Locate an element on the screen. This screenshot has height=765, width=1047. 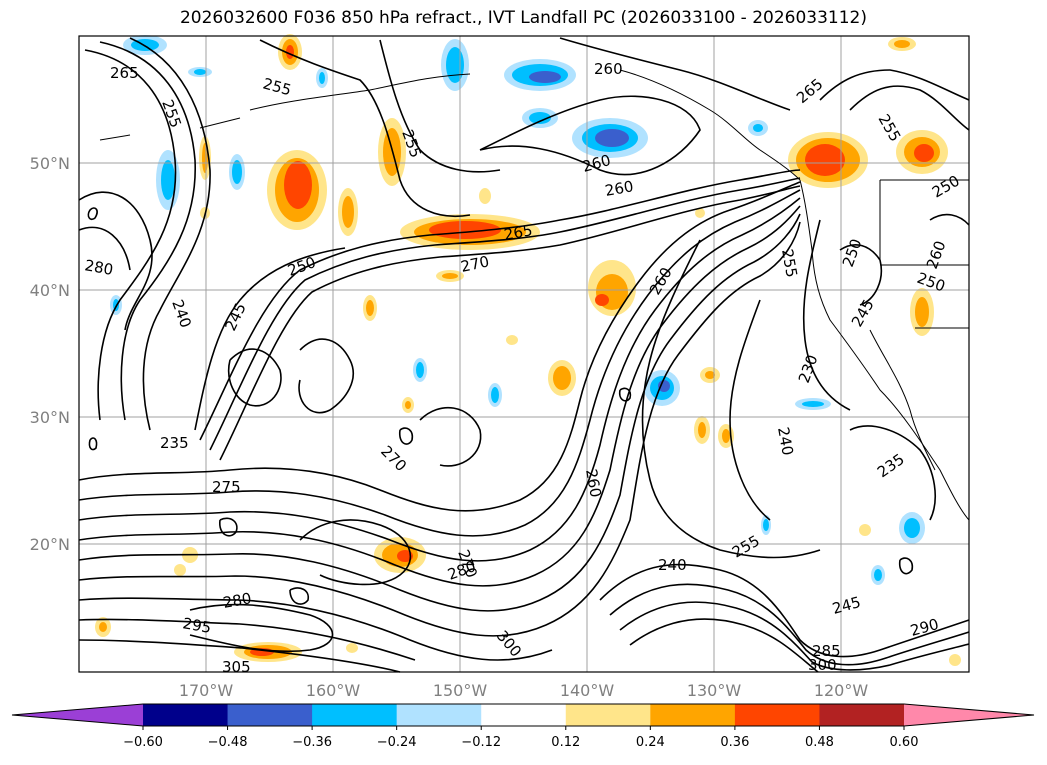
contour-label: 235 is located at coordinates (174, 443).